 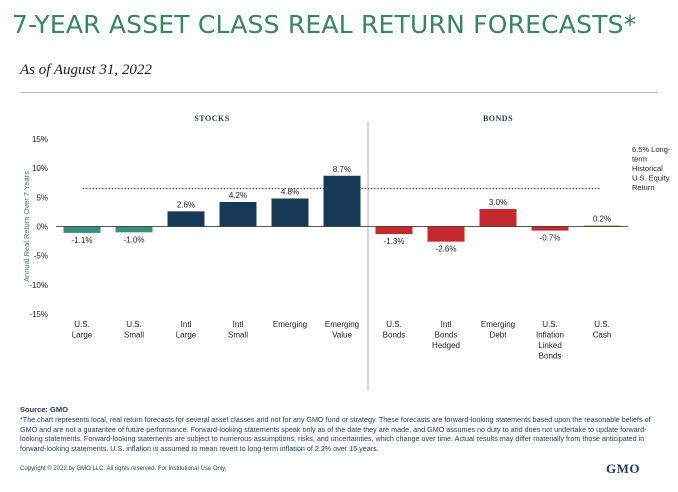 What do you see at coordinates (38, 285) in the screenshot?
I see `y-tick-label: -10%` at bounding box center [38, 285].